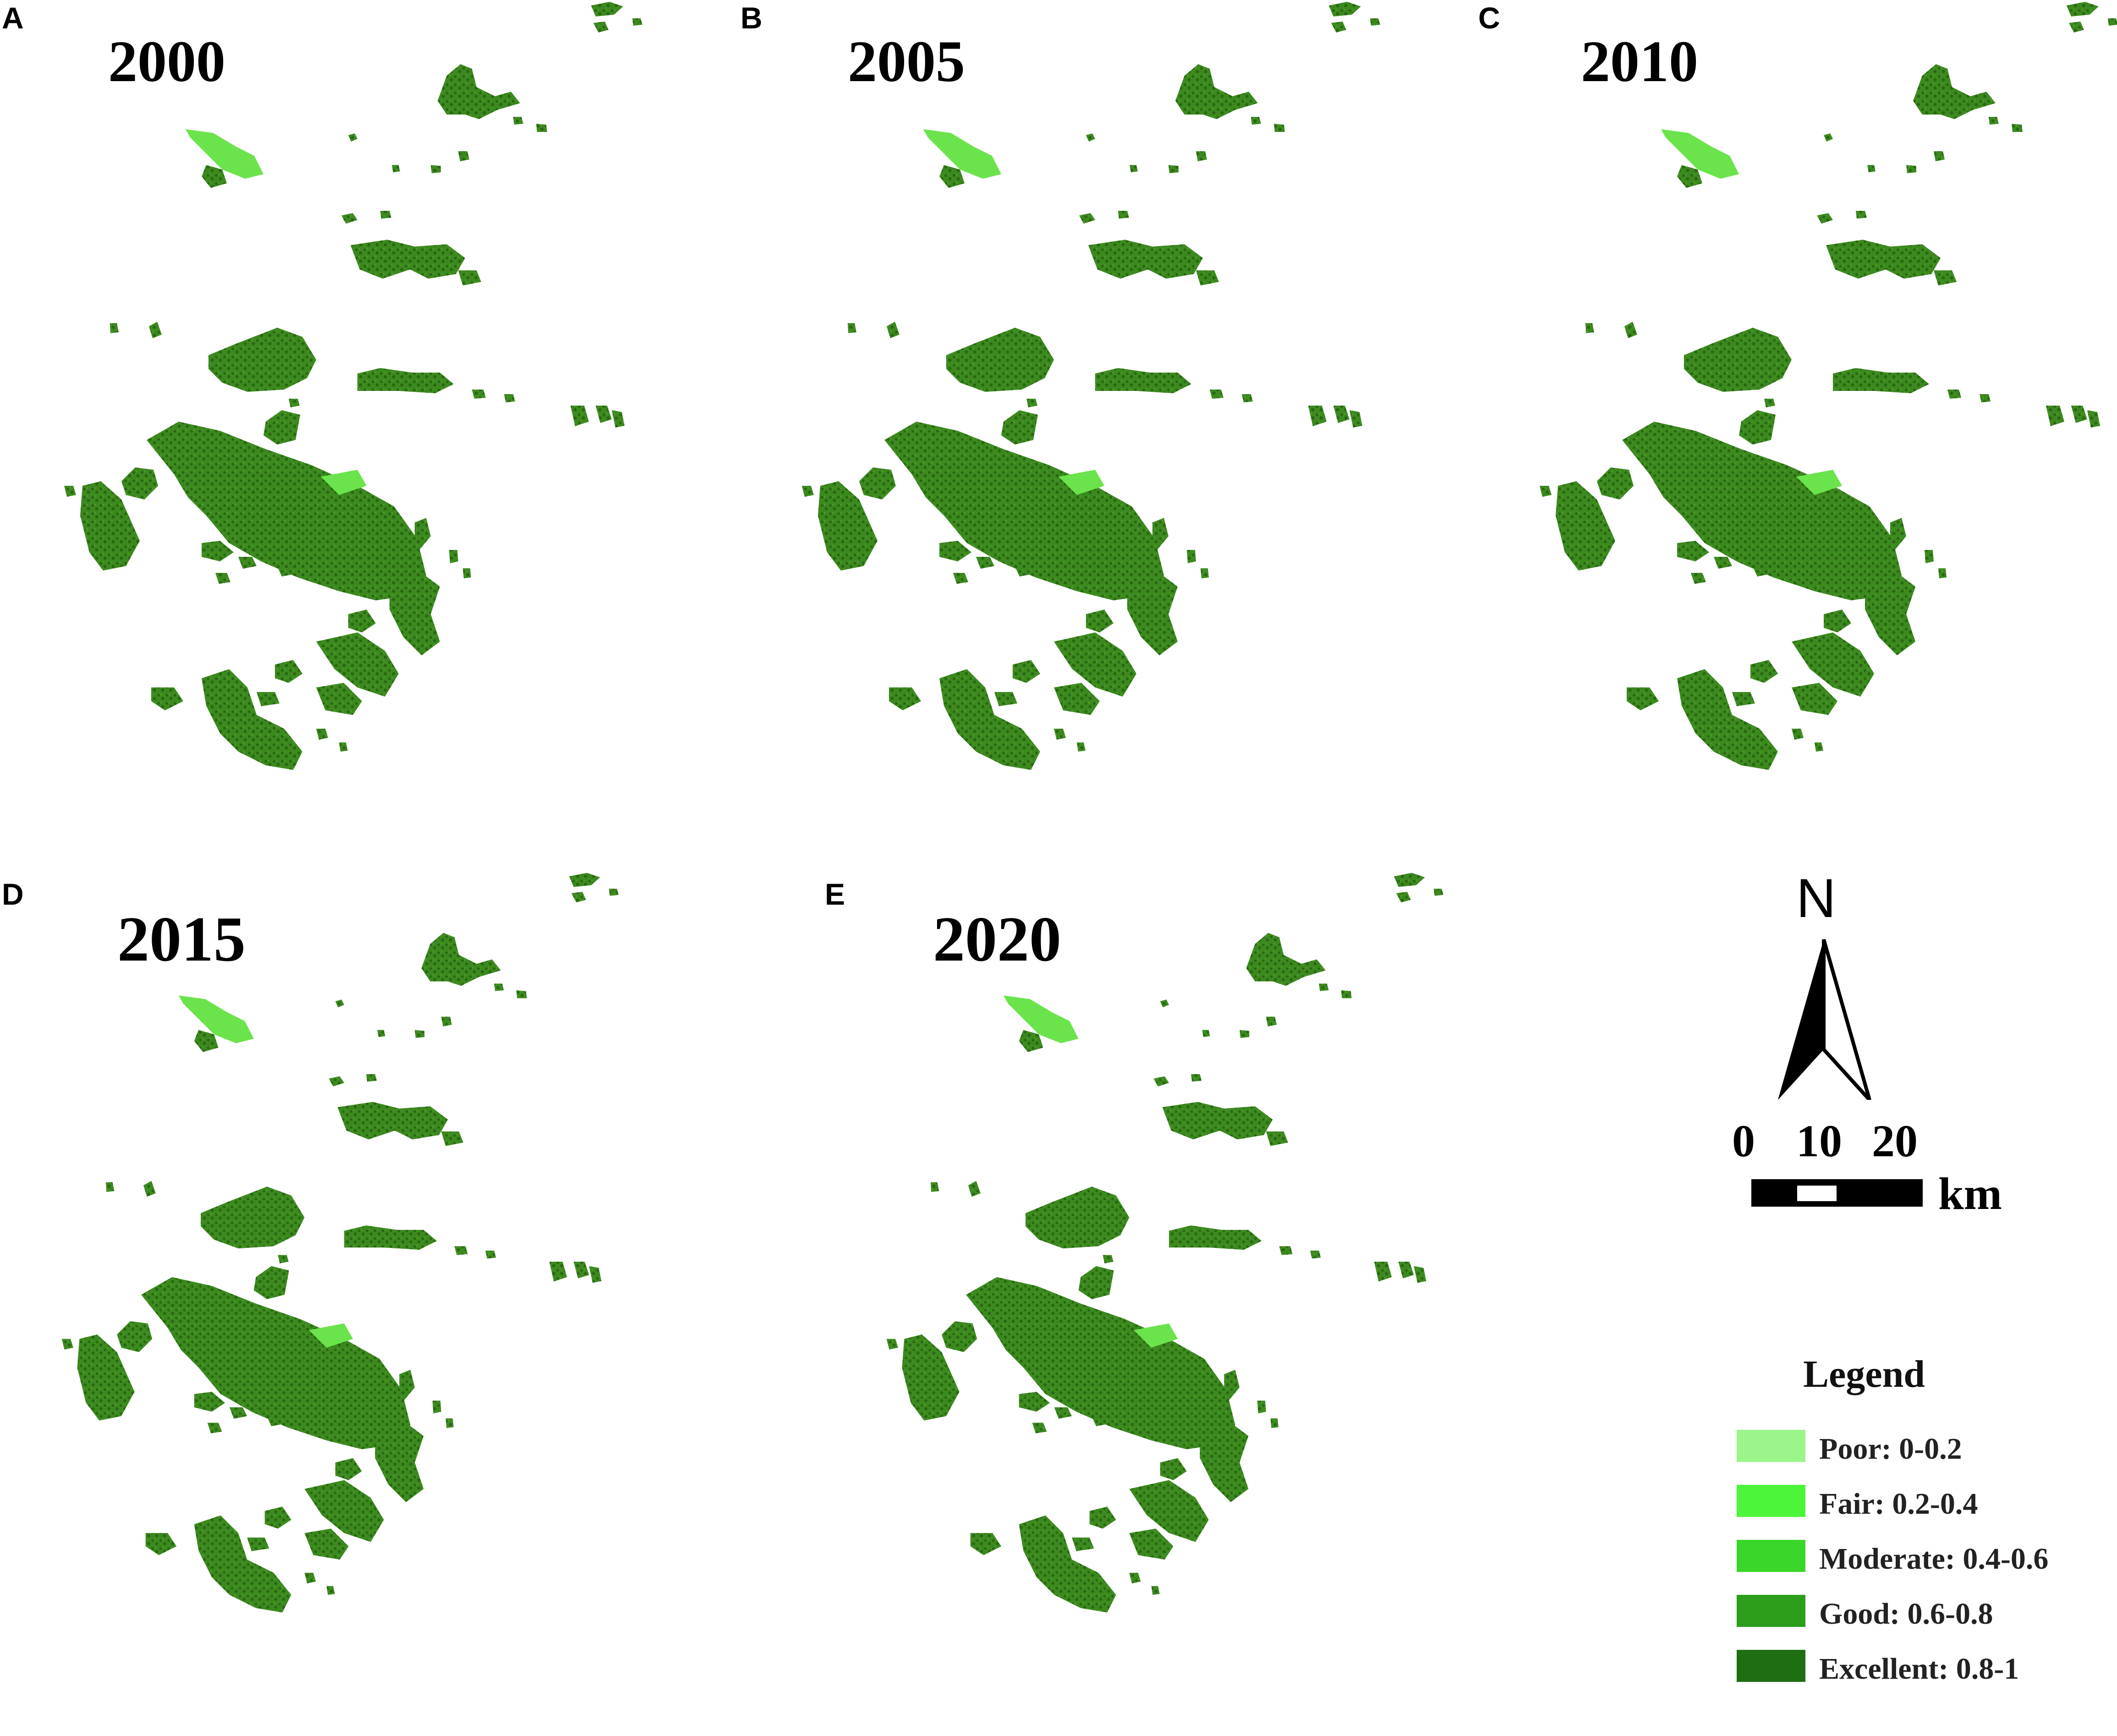  Describe the element at coordinates (1824, 1019) in the screenshot. I see `north-arrow-icon` at that location.